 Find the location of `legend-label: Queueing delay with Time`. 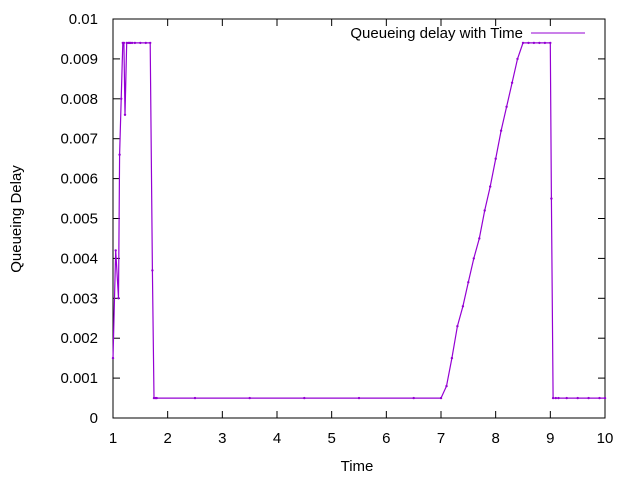

legend-label: Queueing delay with Time is located at coordinates (436, 33).